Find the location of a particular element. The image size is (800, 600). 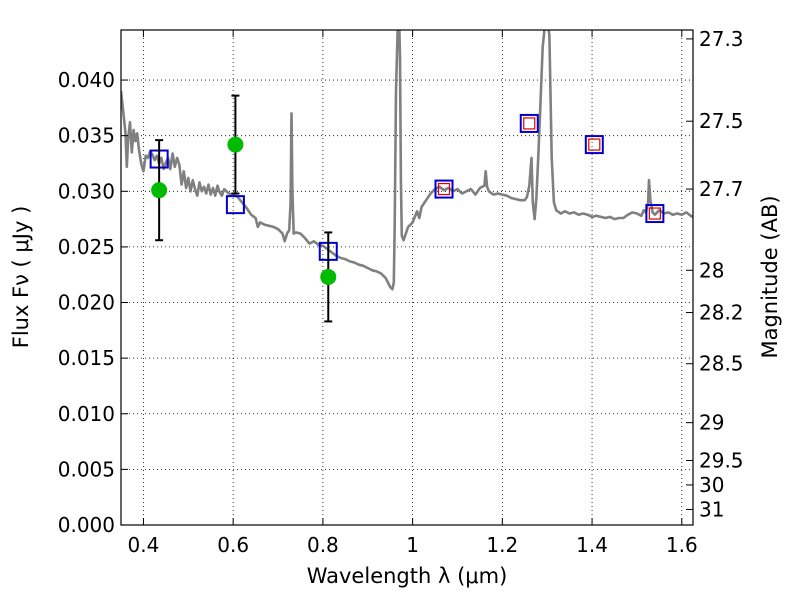

y2-tick-label: 29 is located at coordinates (711, 423).